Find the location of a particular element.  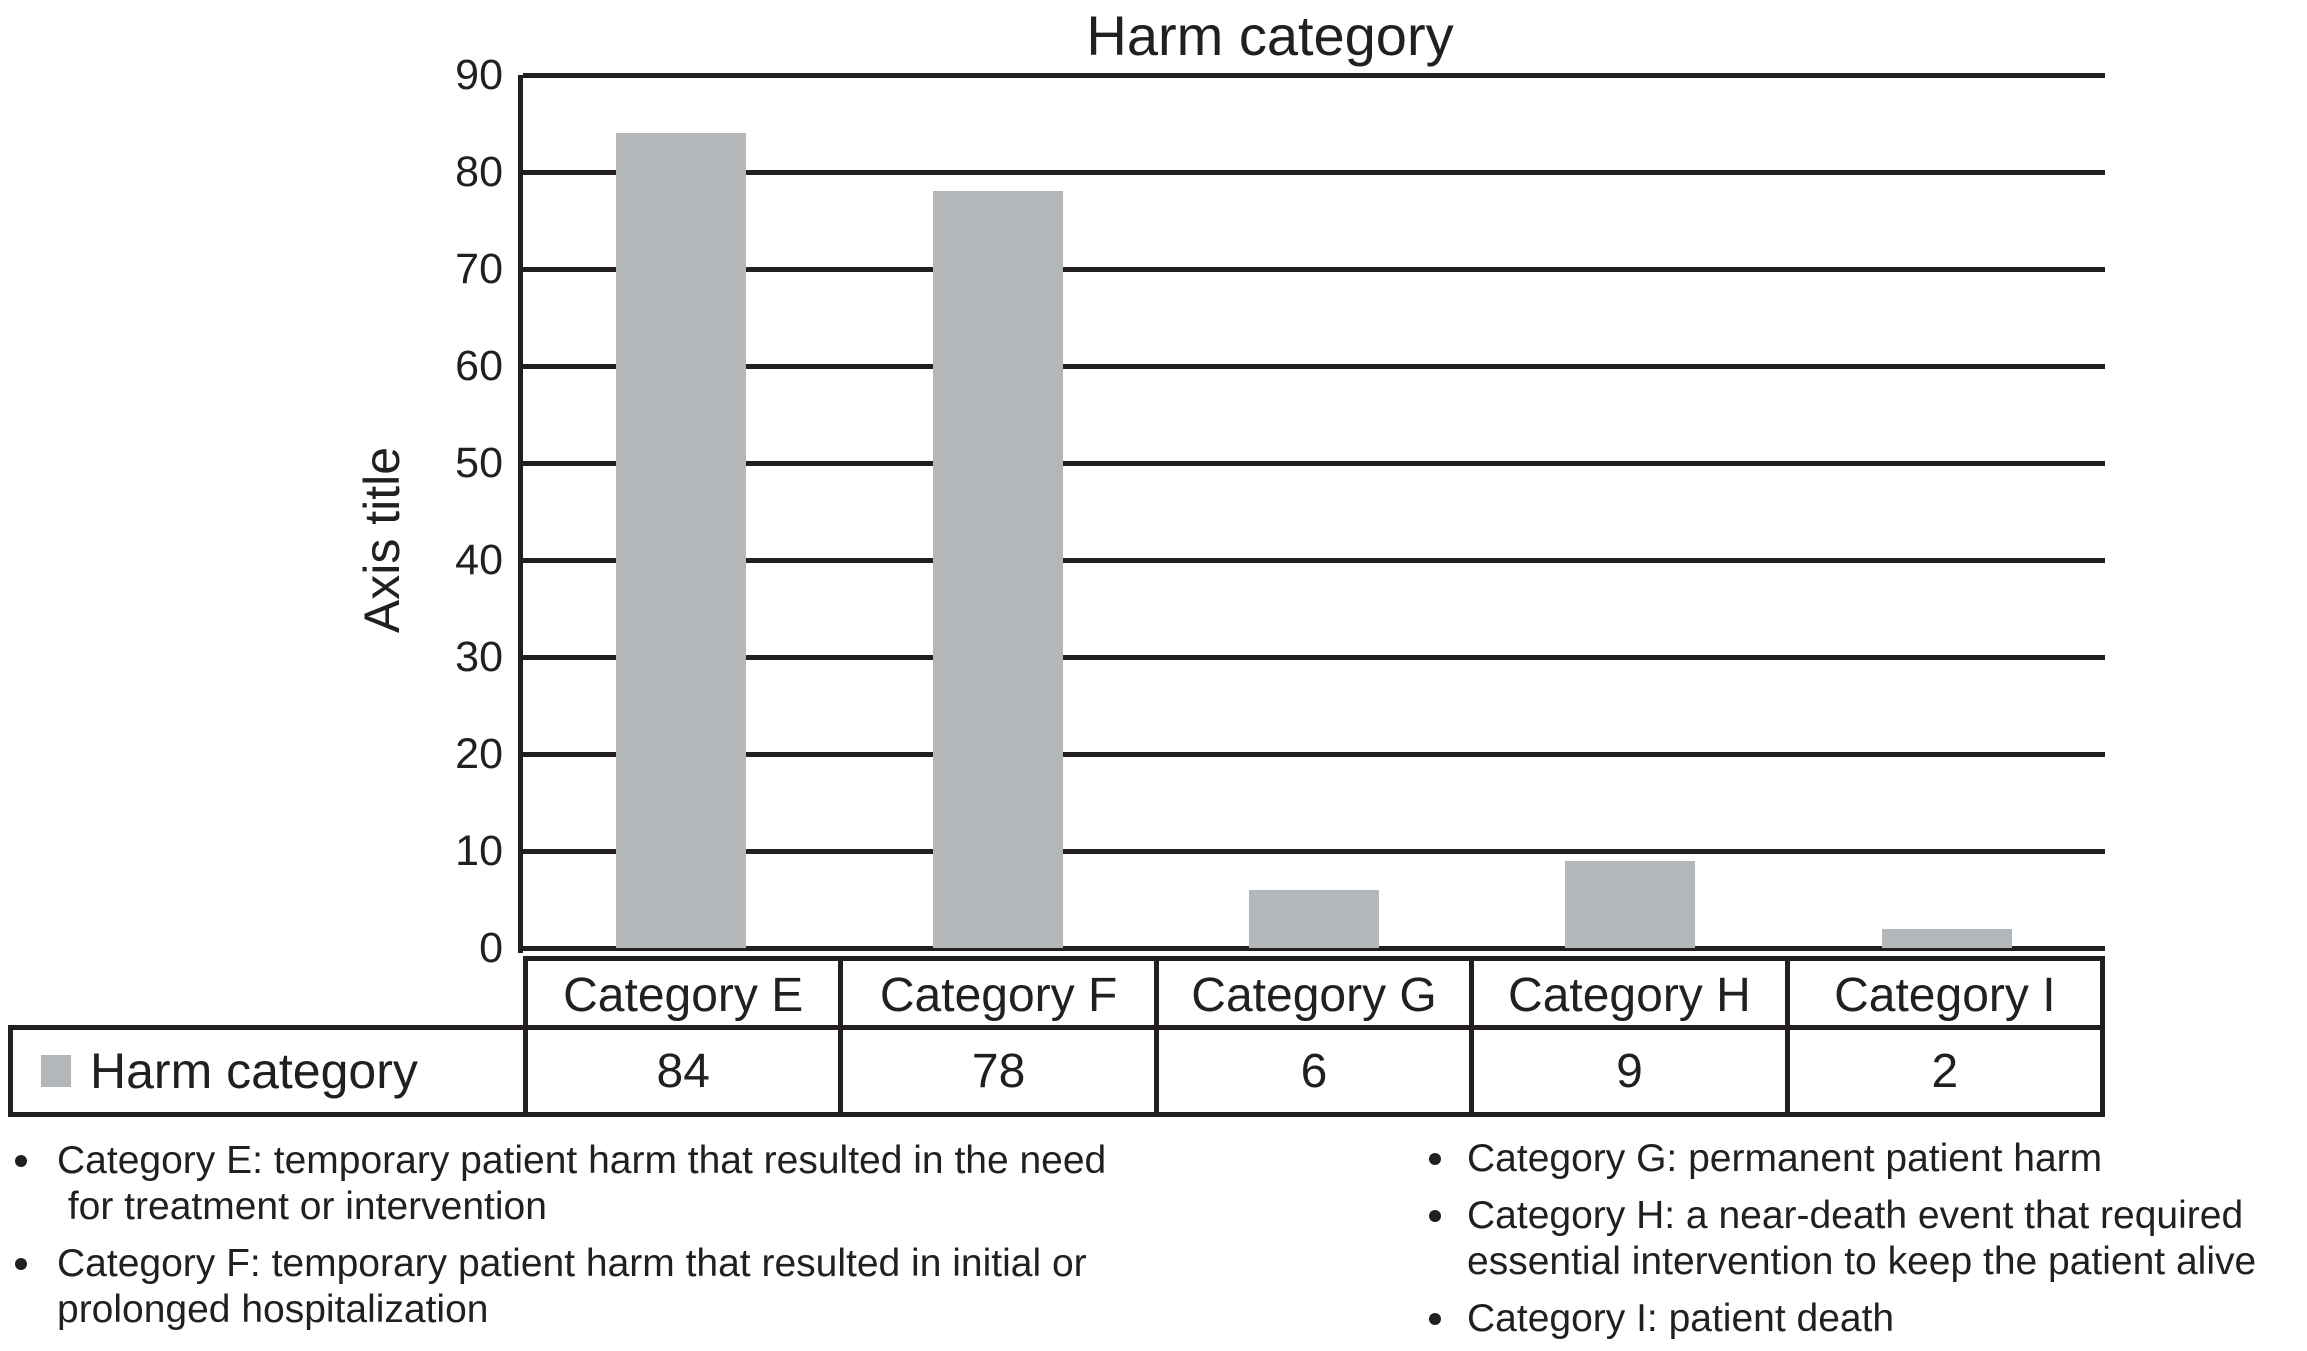

y-tick-70: 70 is located at coordinates (479, 269).